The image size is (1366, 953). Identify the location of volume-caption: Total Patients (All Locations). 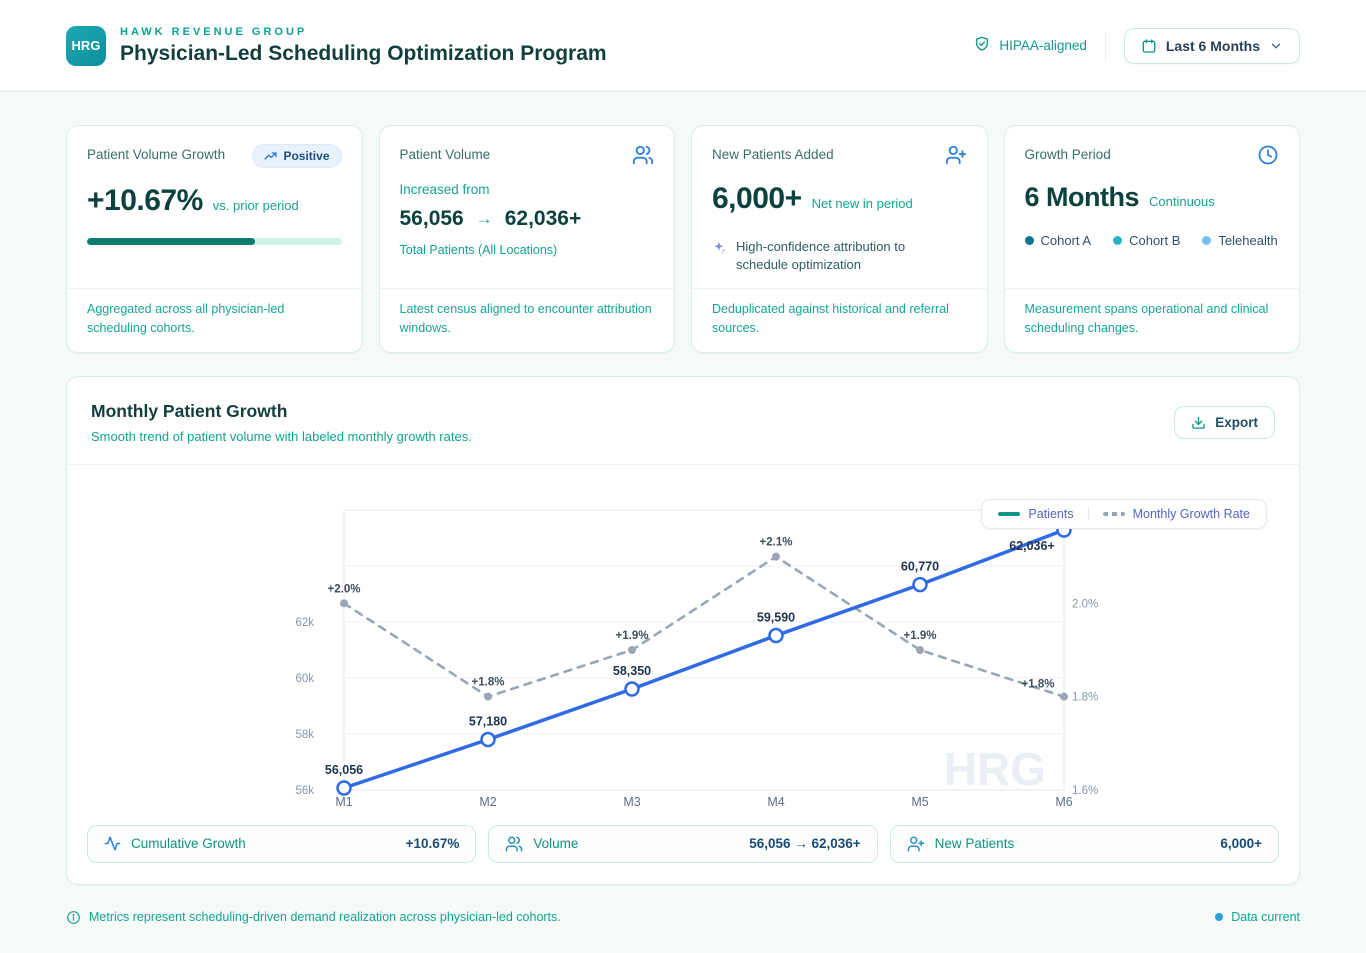
(478, 250).